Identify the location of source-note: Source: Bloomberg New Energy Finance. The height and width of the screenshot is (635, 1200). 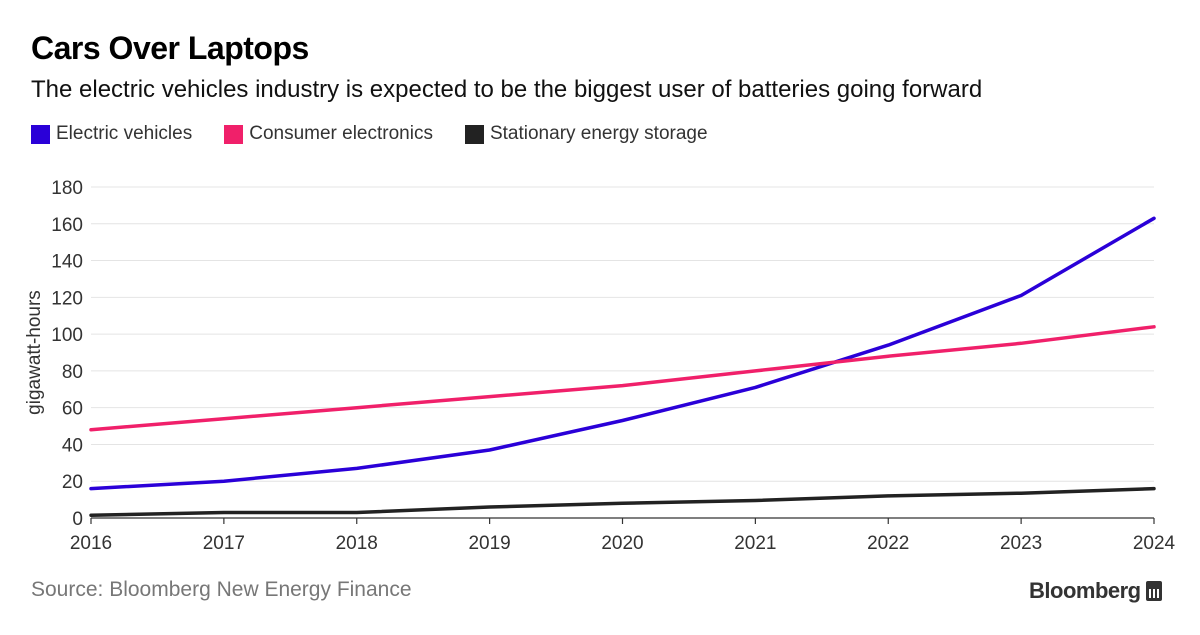
(221, 589).